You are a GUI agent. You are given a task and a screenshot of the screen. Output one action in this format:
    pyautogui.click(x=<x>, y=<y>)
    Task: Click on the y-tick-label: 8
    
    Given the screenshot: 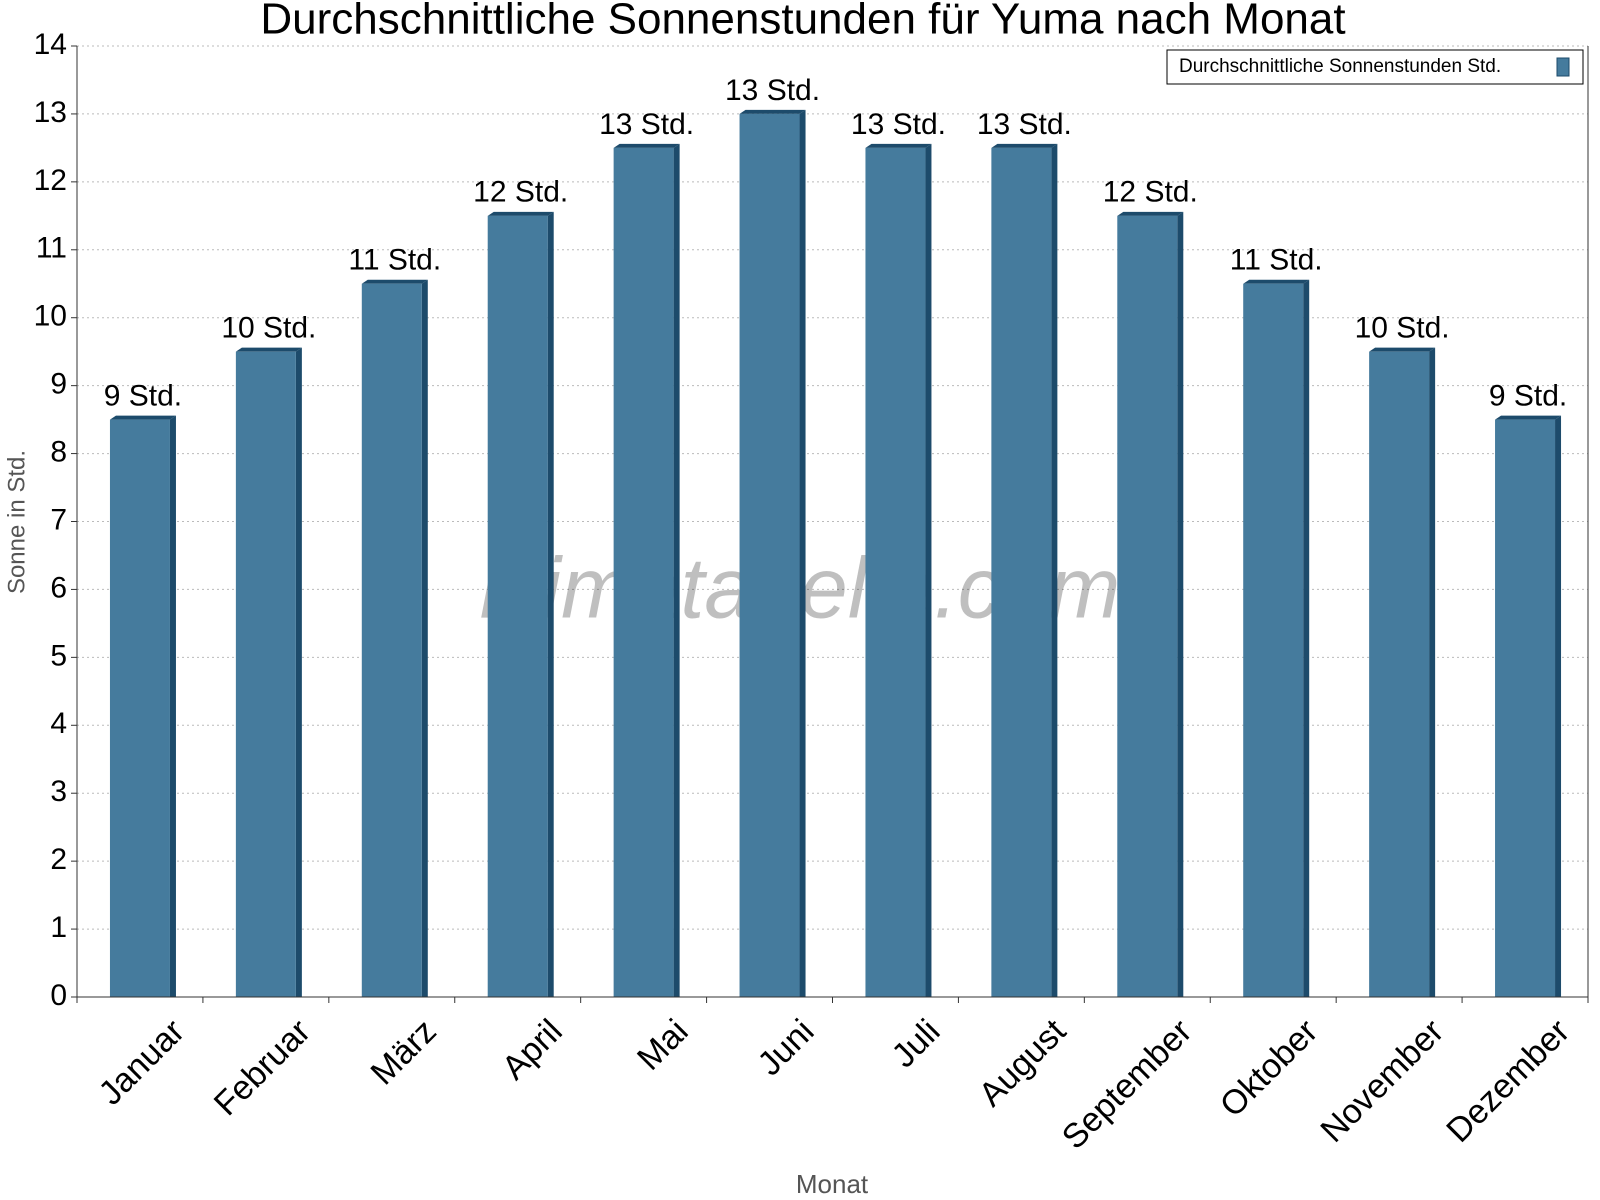 What is the action you would take?
    pyautogui.click(x=58, y=451)
    